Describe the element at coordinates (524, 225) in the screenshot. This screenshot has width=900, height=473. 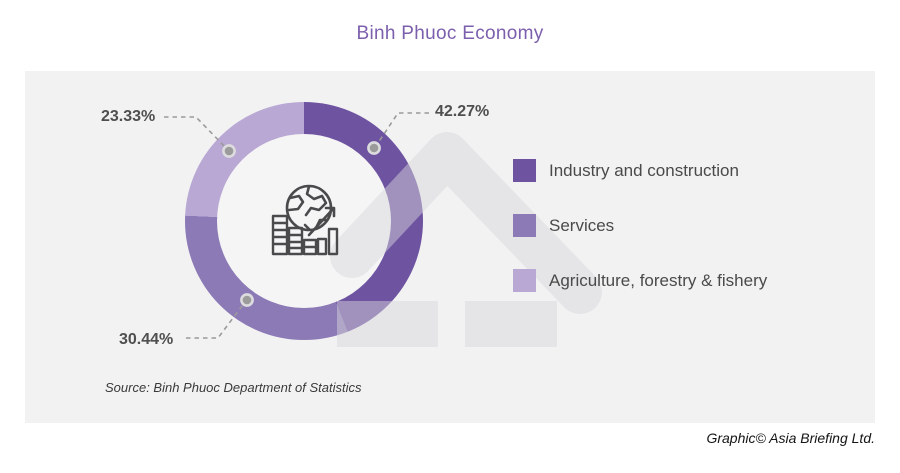
I see `legend-swatch-services` at that location.